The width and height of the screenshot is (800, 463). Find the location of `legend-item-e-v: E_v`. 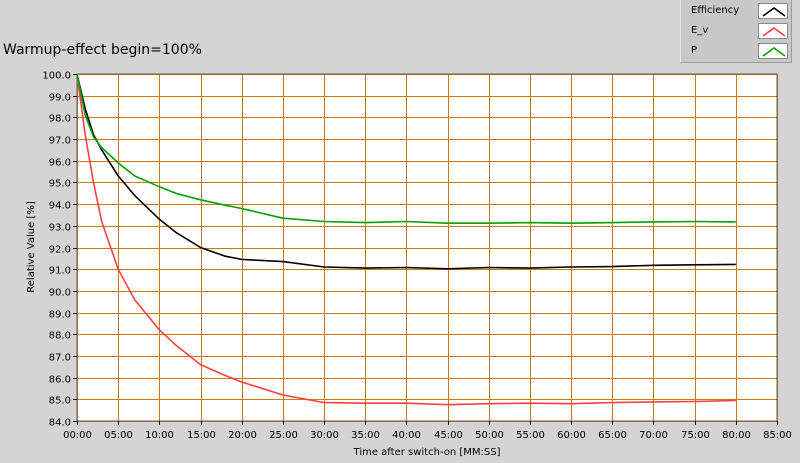

legend-item-e-v: E_v is located at coordinates (736, 31).